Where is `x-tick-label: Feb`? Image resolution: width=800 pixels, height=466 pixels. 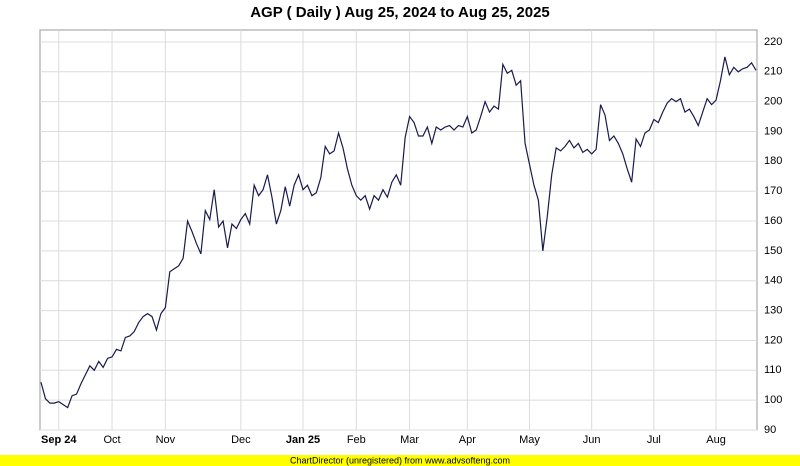
x-tick-label: Feb is located at coordinates (356, 440).